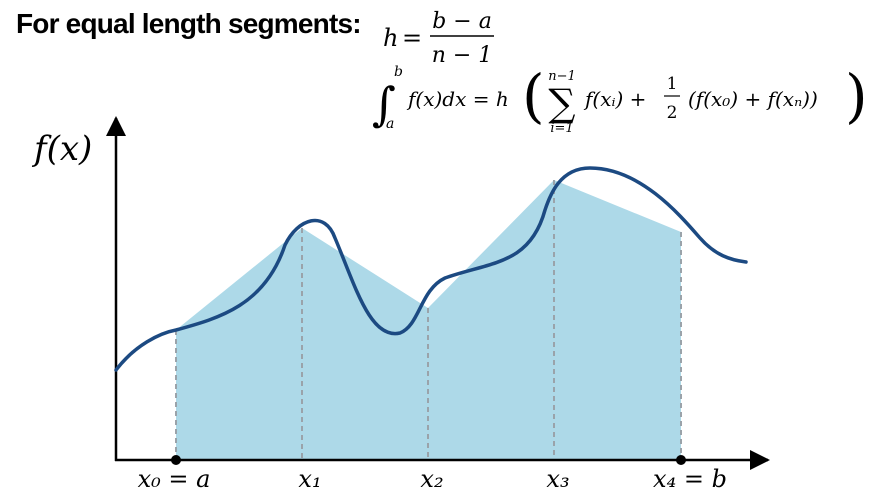 The image size is (881, 503). What do you see at coordinates (189, 23) in the screenshot?
I see `heading: For equal length segments:` at bounding box center [189, 23].